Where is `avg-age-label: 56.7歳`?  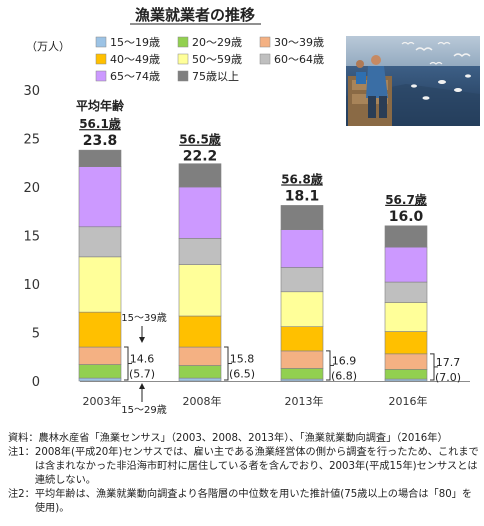
avg-age-label: 56.7歳 is located at coordinates (406, 199).